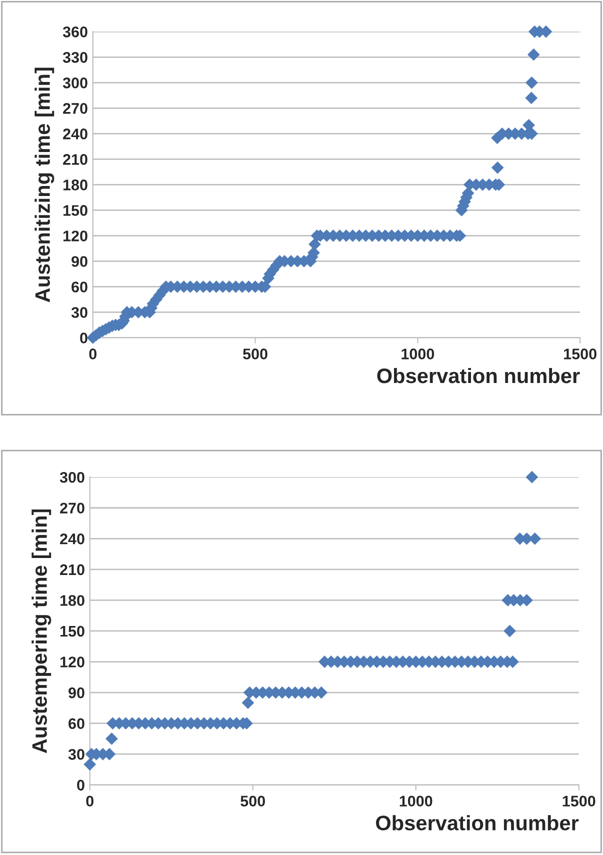 The image size is (603, 855). What do you see at coordinates (92, 354) in the screenshot?
I see `x-tick-label: 0` at bounding box center [92, 354].